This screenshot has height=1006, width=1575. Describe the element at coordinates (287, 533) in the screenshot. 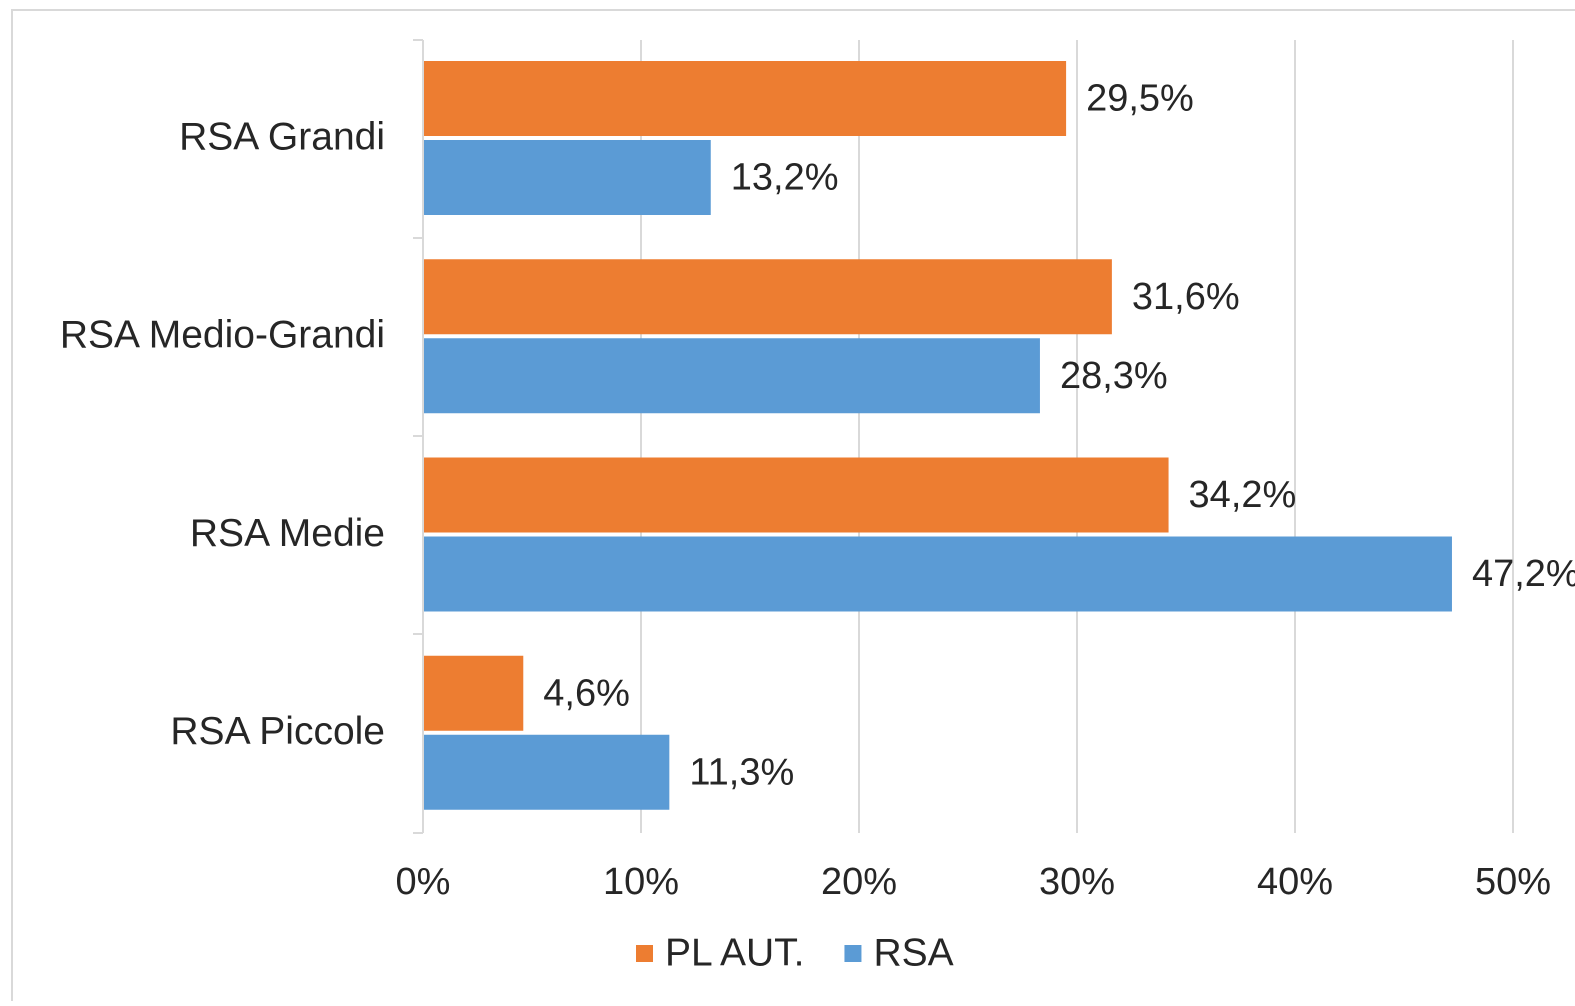

I see `category-label: RSA Medie` at that location.